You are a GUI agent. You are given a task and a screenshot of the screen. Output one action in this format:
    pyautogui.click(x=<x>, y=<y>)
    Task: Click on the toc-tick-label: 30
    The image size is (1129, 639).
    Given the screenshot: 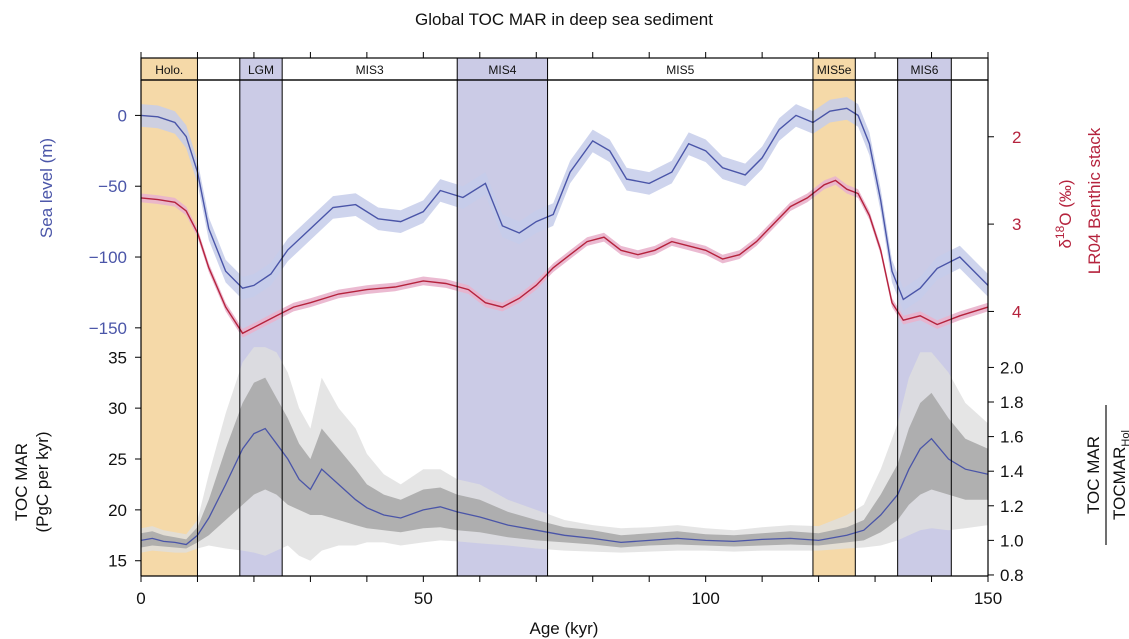 What is the action you would take?
    pyautogui.click(x=117, y=408)
    